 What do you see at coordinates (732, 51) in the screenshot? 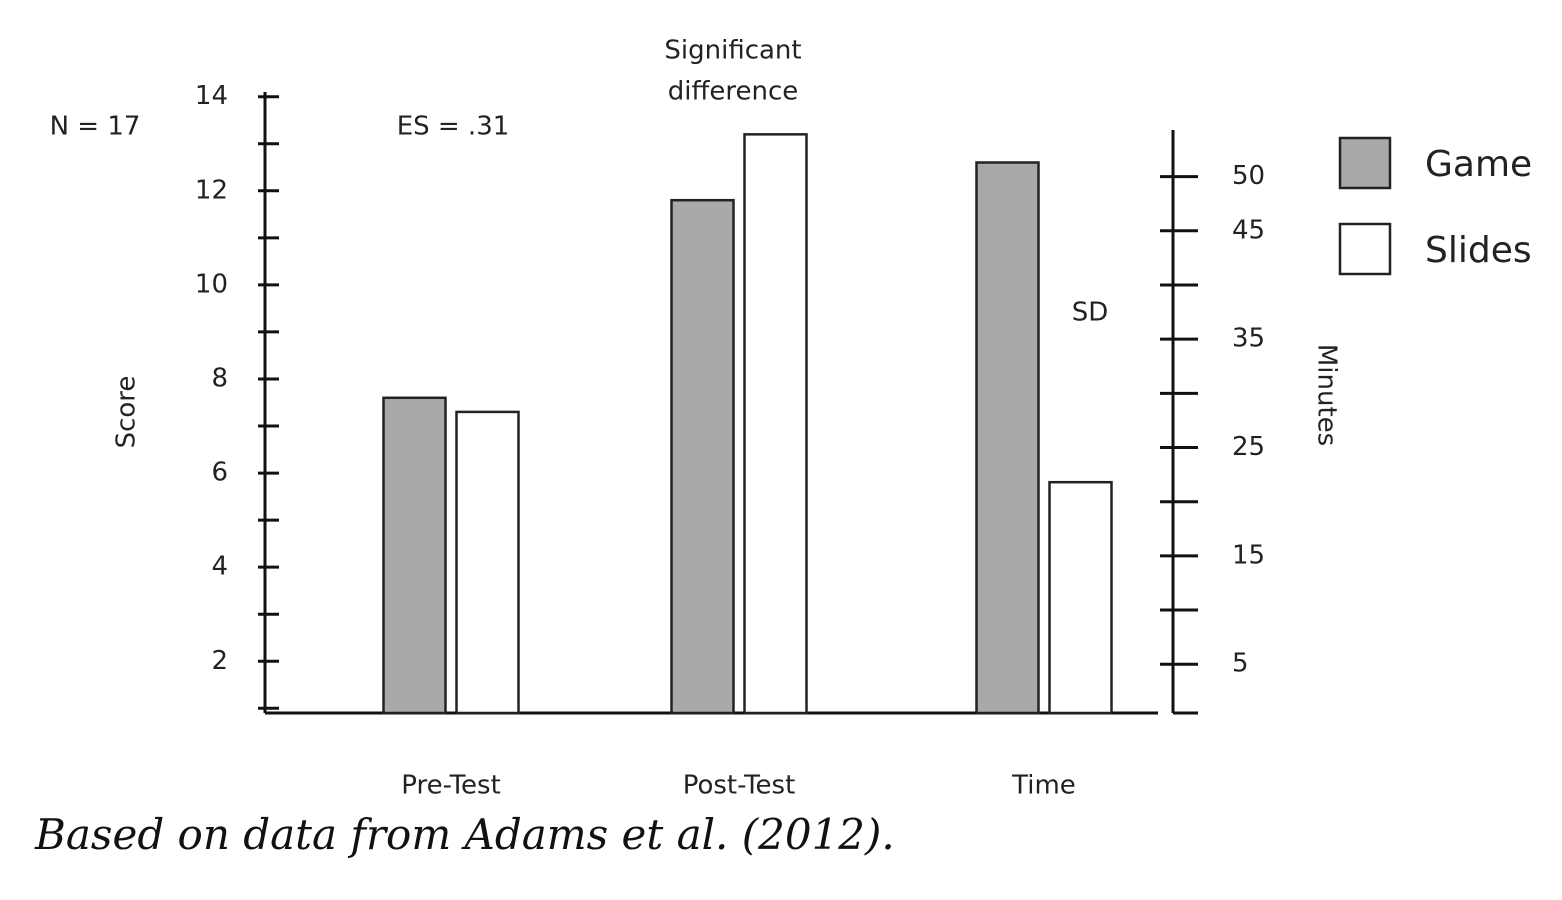
I see `annotation: Significant` at bounding box center [732, 51].